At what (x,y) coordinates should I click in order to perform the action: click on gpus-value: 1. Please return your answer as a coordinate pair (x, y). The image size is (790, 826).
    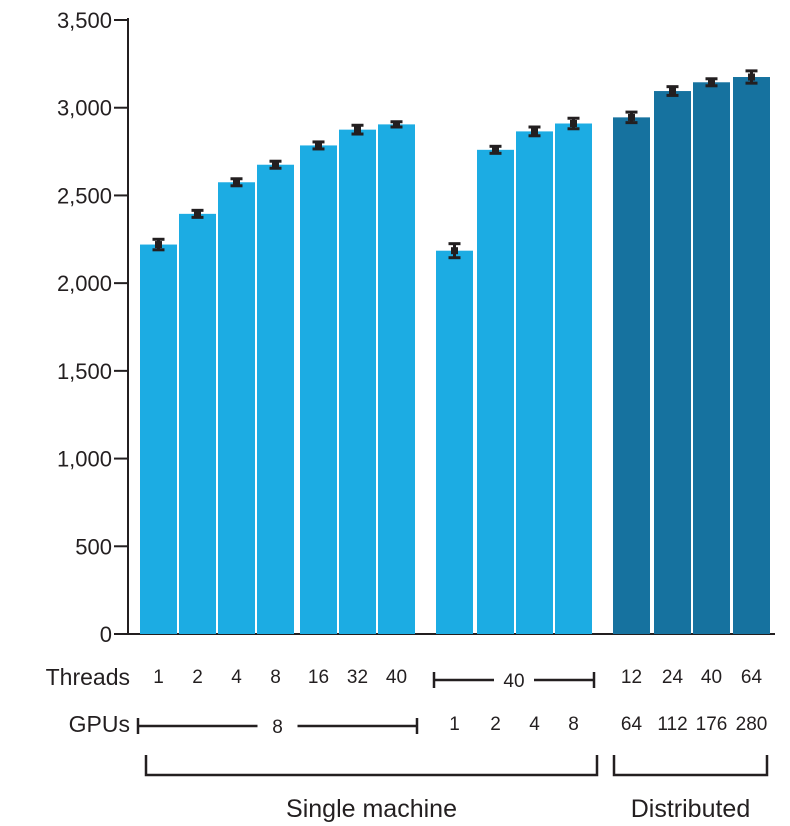
    Looking at the image, I should click on (454, 724).